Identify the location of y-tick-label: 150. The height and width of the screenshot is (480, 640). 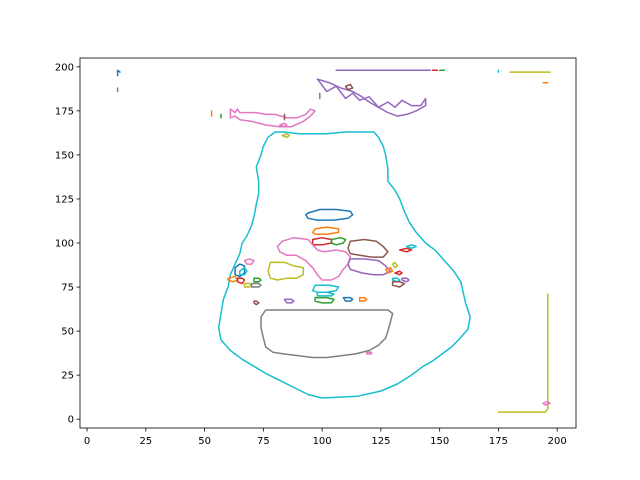
(64, 155).